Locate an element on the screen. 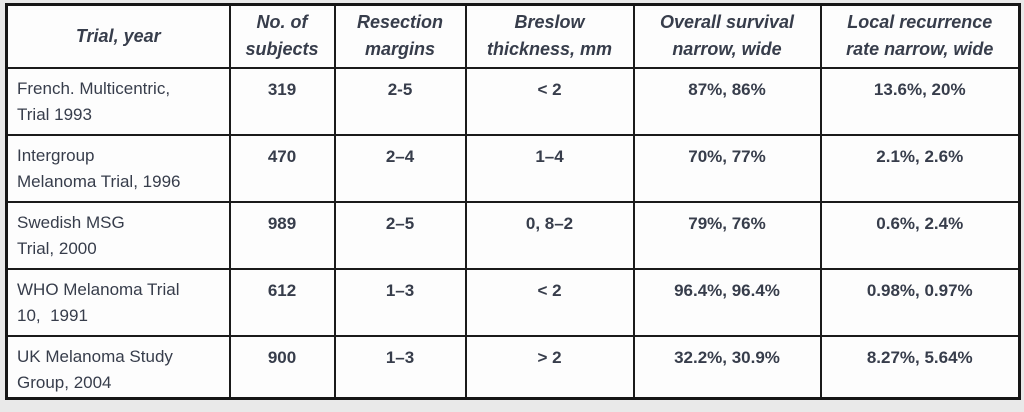  trial-name-line: 10, 1991 is located at coordinates (52, 315).